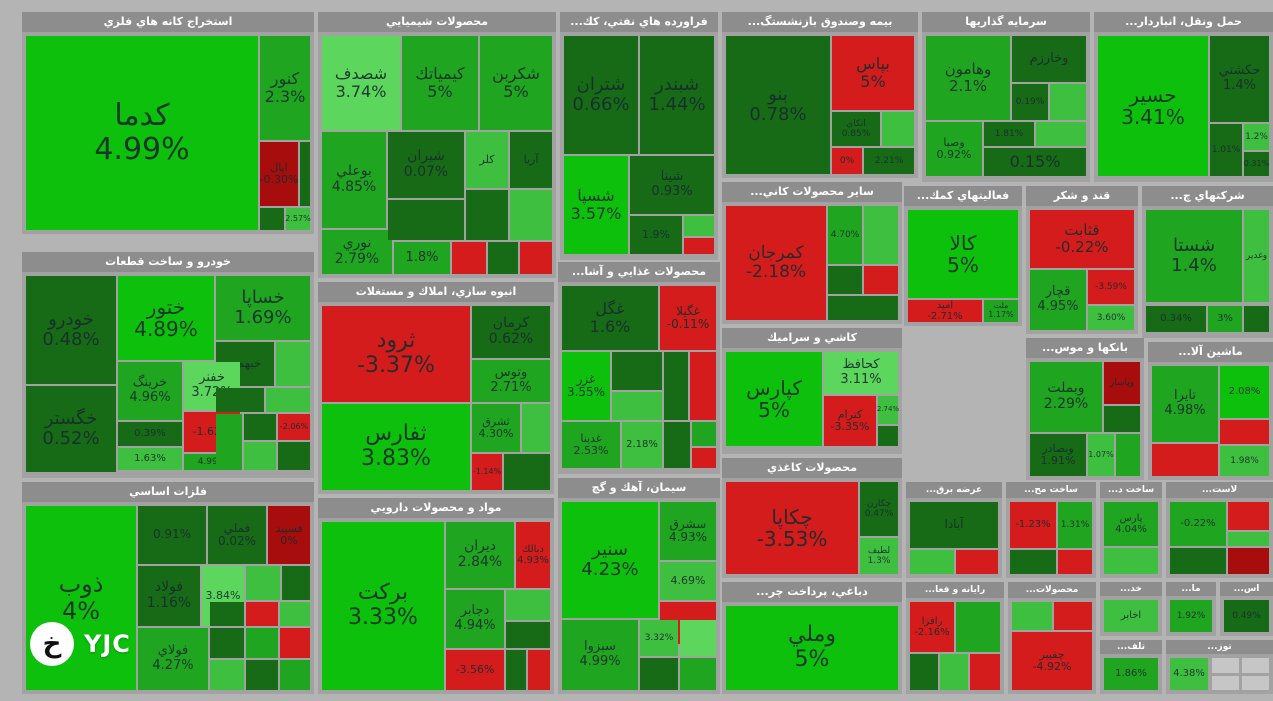 This screenshot has height=701, width=1273. What do you see at coordinates (586, 386) in the screenshot?
I see `tile-غزر: غزر 3.55%` at bounding box center [586, 386].